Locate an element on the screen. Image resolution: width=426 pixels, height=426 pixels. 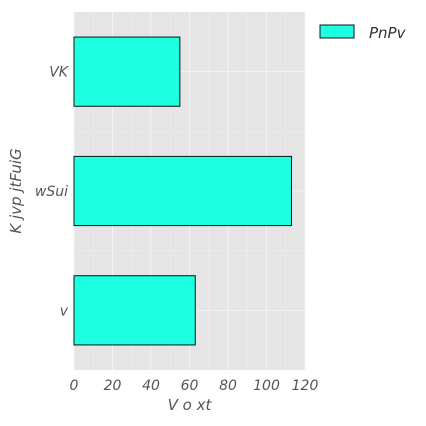
legend-label: PnPv is located at coordinates (388, 33).